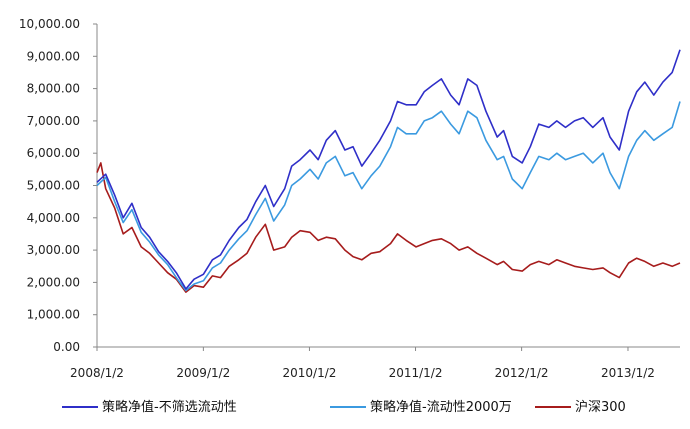 This screenshot has width=690, height=429. What do you see at coordinates (309, 373) in the screenshot?
I see `x-tick-label: 2010/1/2` at bounding box center [309, 373].